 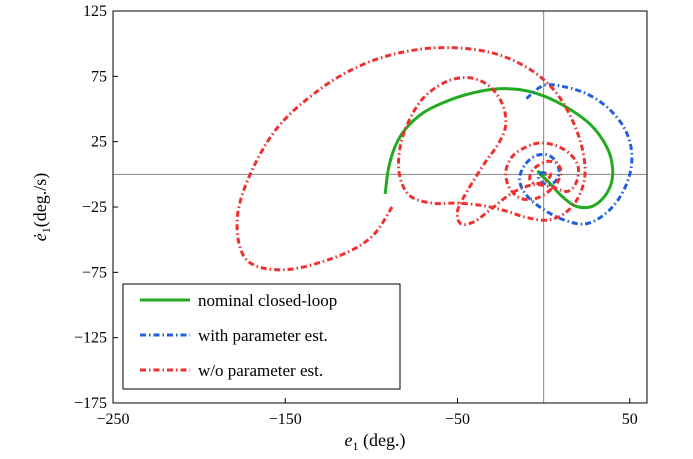 I want to click on x-axis-label-symbol: e, so click(x=349, y=440).